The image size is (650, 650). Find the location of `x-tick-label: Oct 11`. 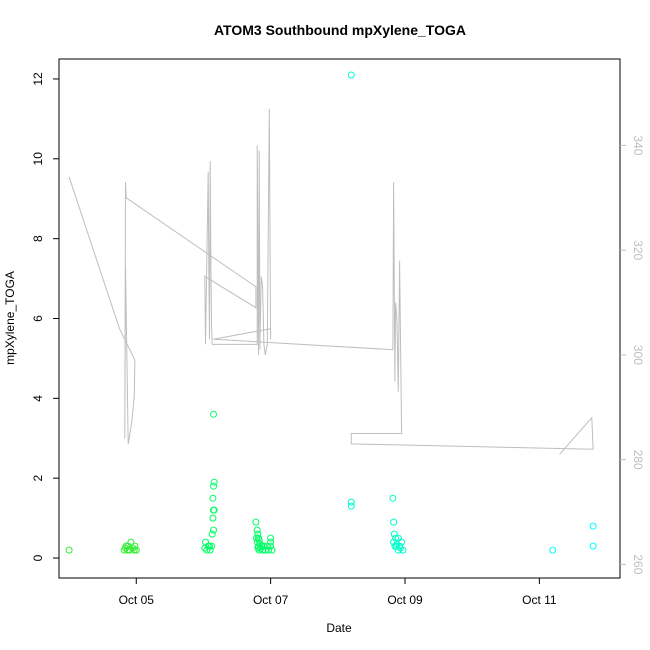

x-tick-label: Oct 11 is located at coordinates (539, 600).